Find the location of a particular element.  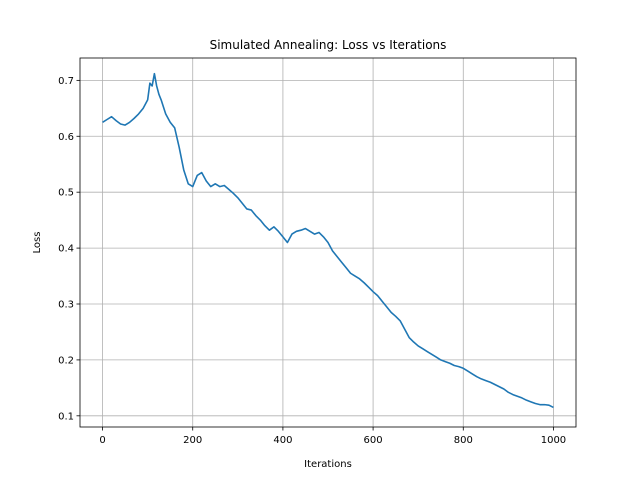

x-tick-label: 200 is located at coordinates (192, 440).